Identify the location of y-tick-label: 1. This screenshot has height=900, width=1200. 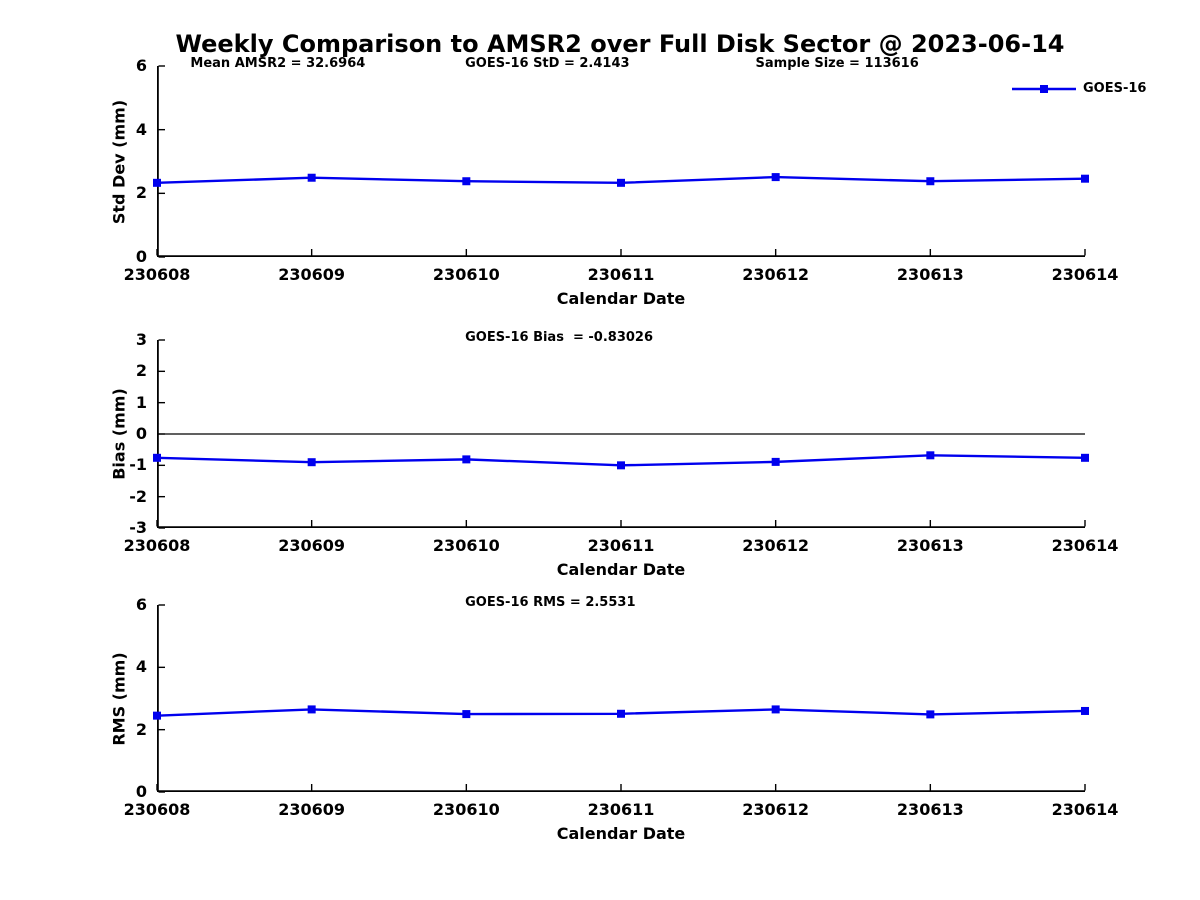
(141, 402).